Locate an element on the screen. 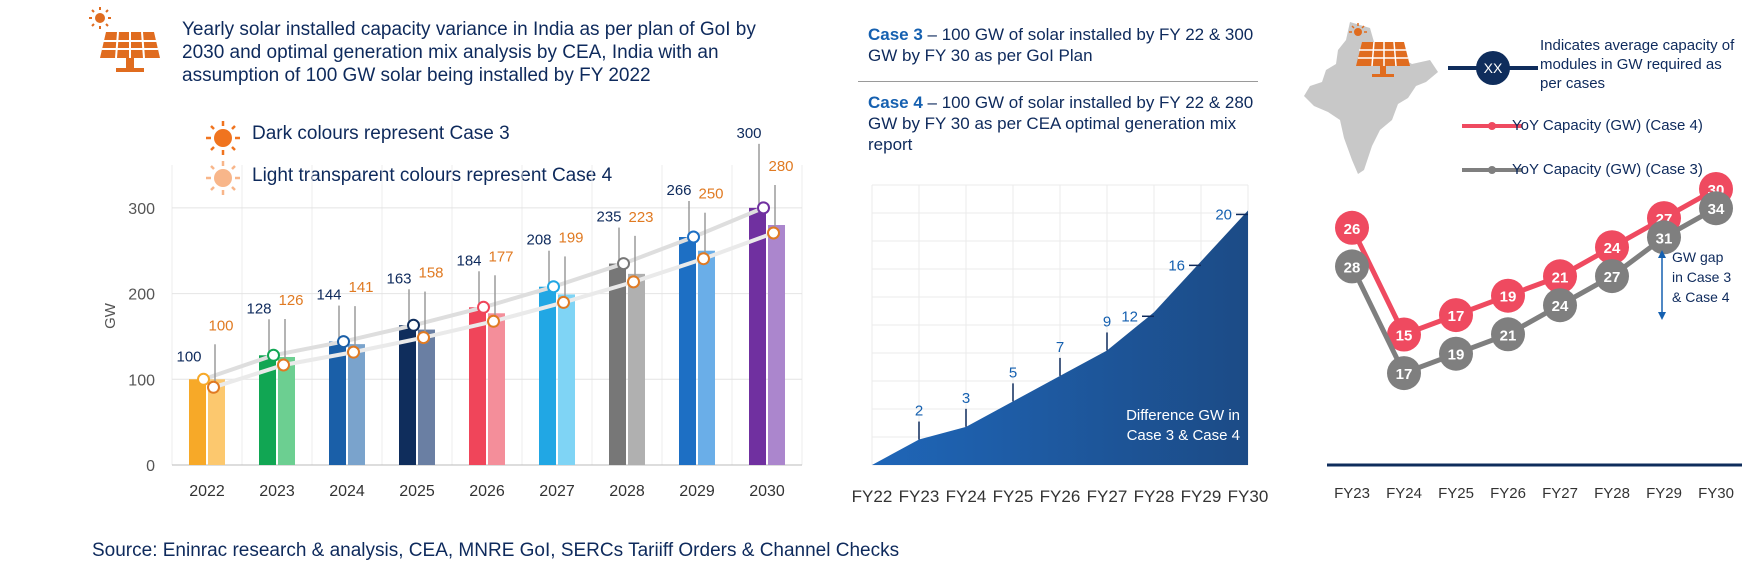 Image resolution: width=1759 pixels, height=575 pixels. area-data-label: 9 is located at coordinates (1107, 321).